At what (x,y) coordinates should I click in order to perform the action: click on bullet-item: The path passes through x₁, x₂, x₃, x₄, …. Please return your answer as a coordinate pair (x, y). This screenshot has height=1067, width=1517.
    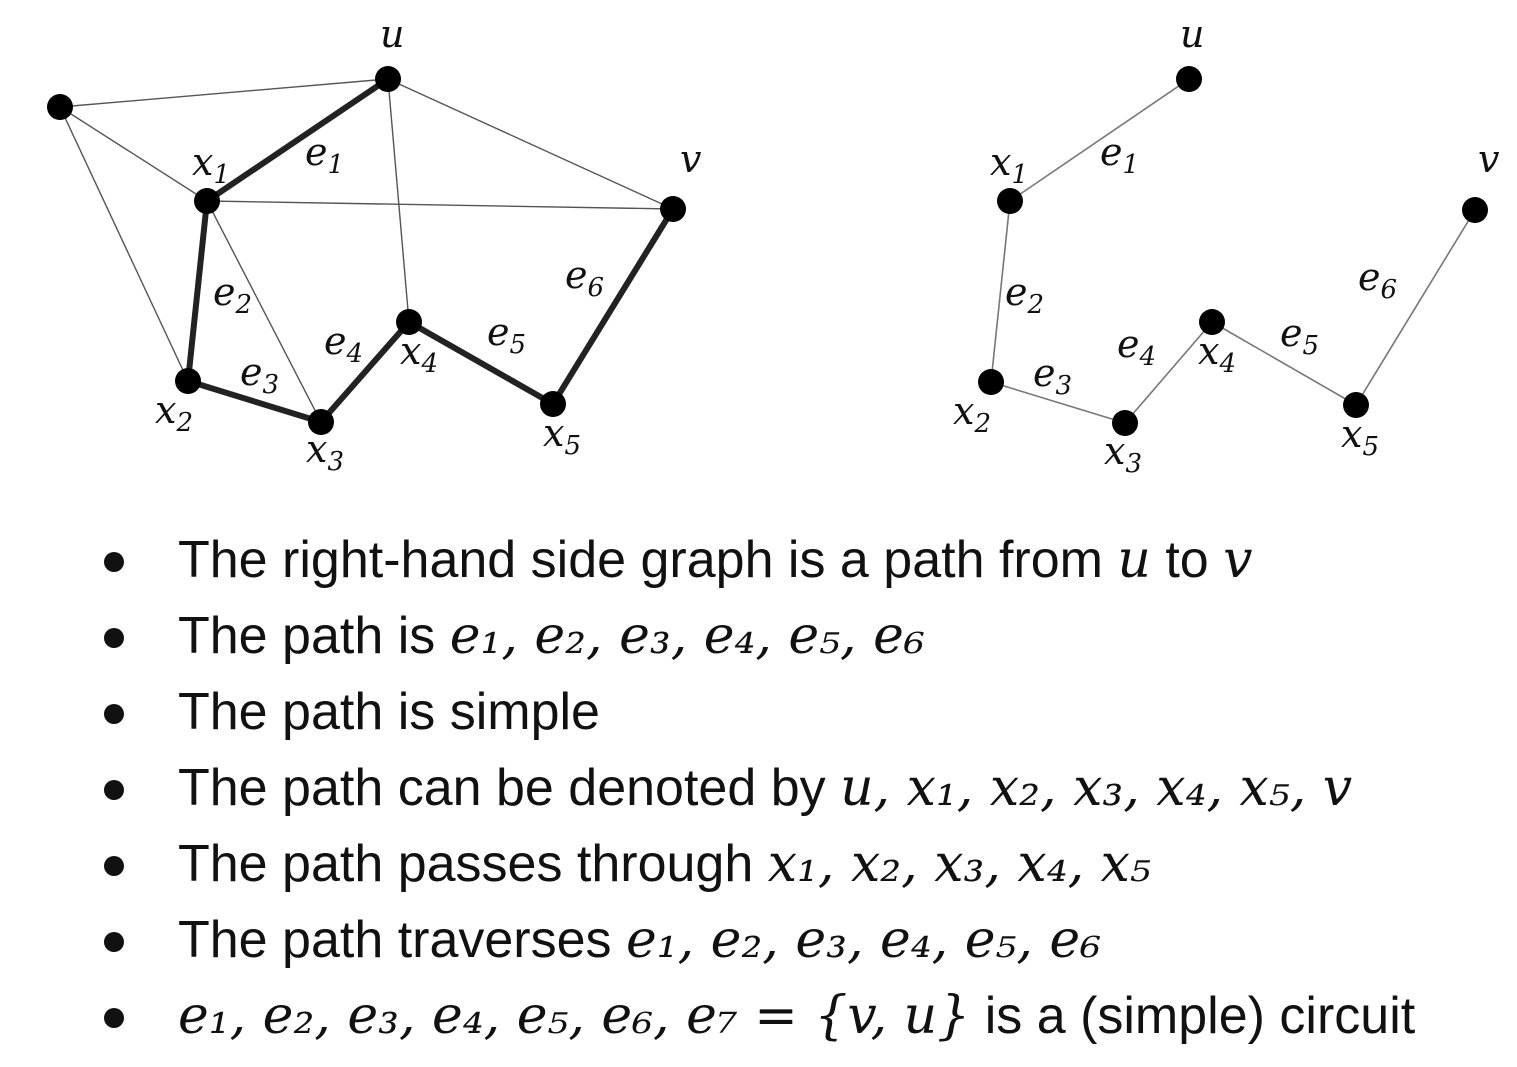
    Looking at the image, I should click on (758, 864).